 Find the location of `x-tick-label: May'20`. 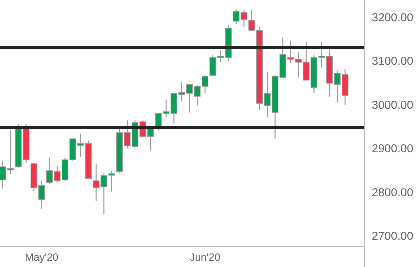

x-tick-label: May'20 is located at coordinates (42, 258).